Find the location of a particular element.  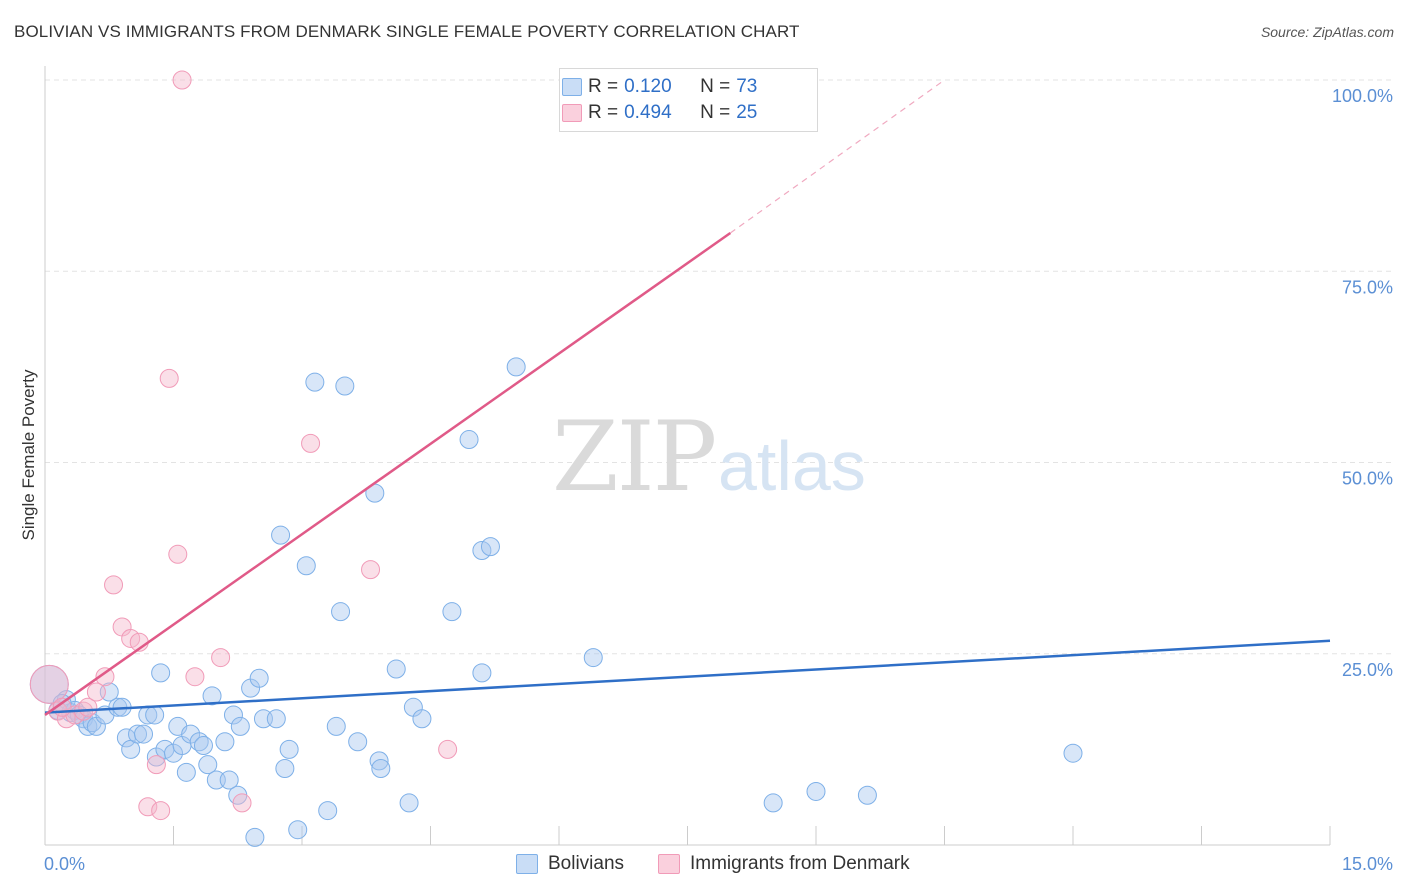

trend-line-bolivians is located at coordinates (687, 676).